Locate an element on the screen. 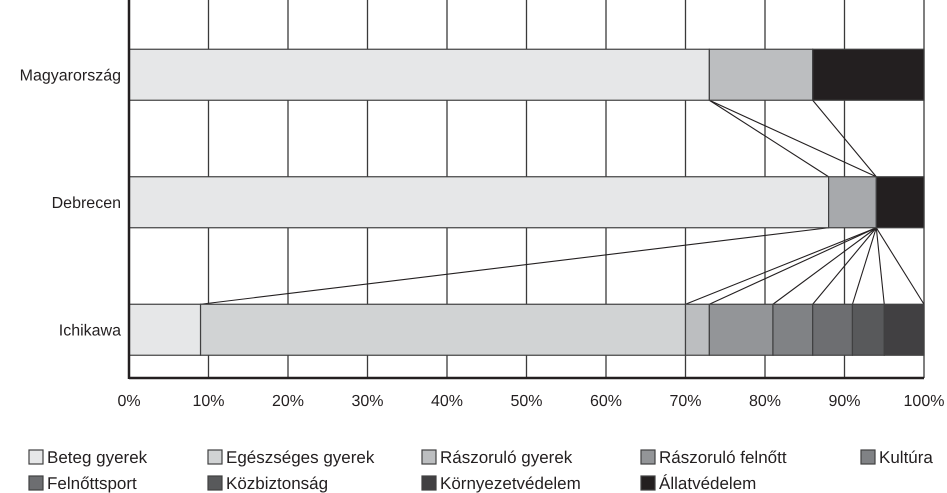 The width and height of the screenshot is (947, 493). y-tick-label: Magyarország is located at coordinates (70, 75).